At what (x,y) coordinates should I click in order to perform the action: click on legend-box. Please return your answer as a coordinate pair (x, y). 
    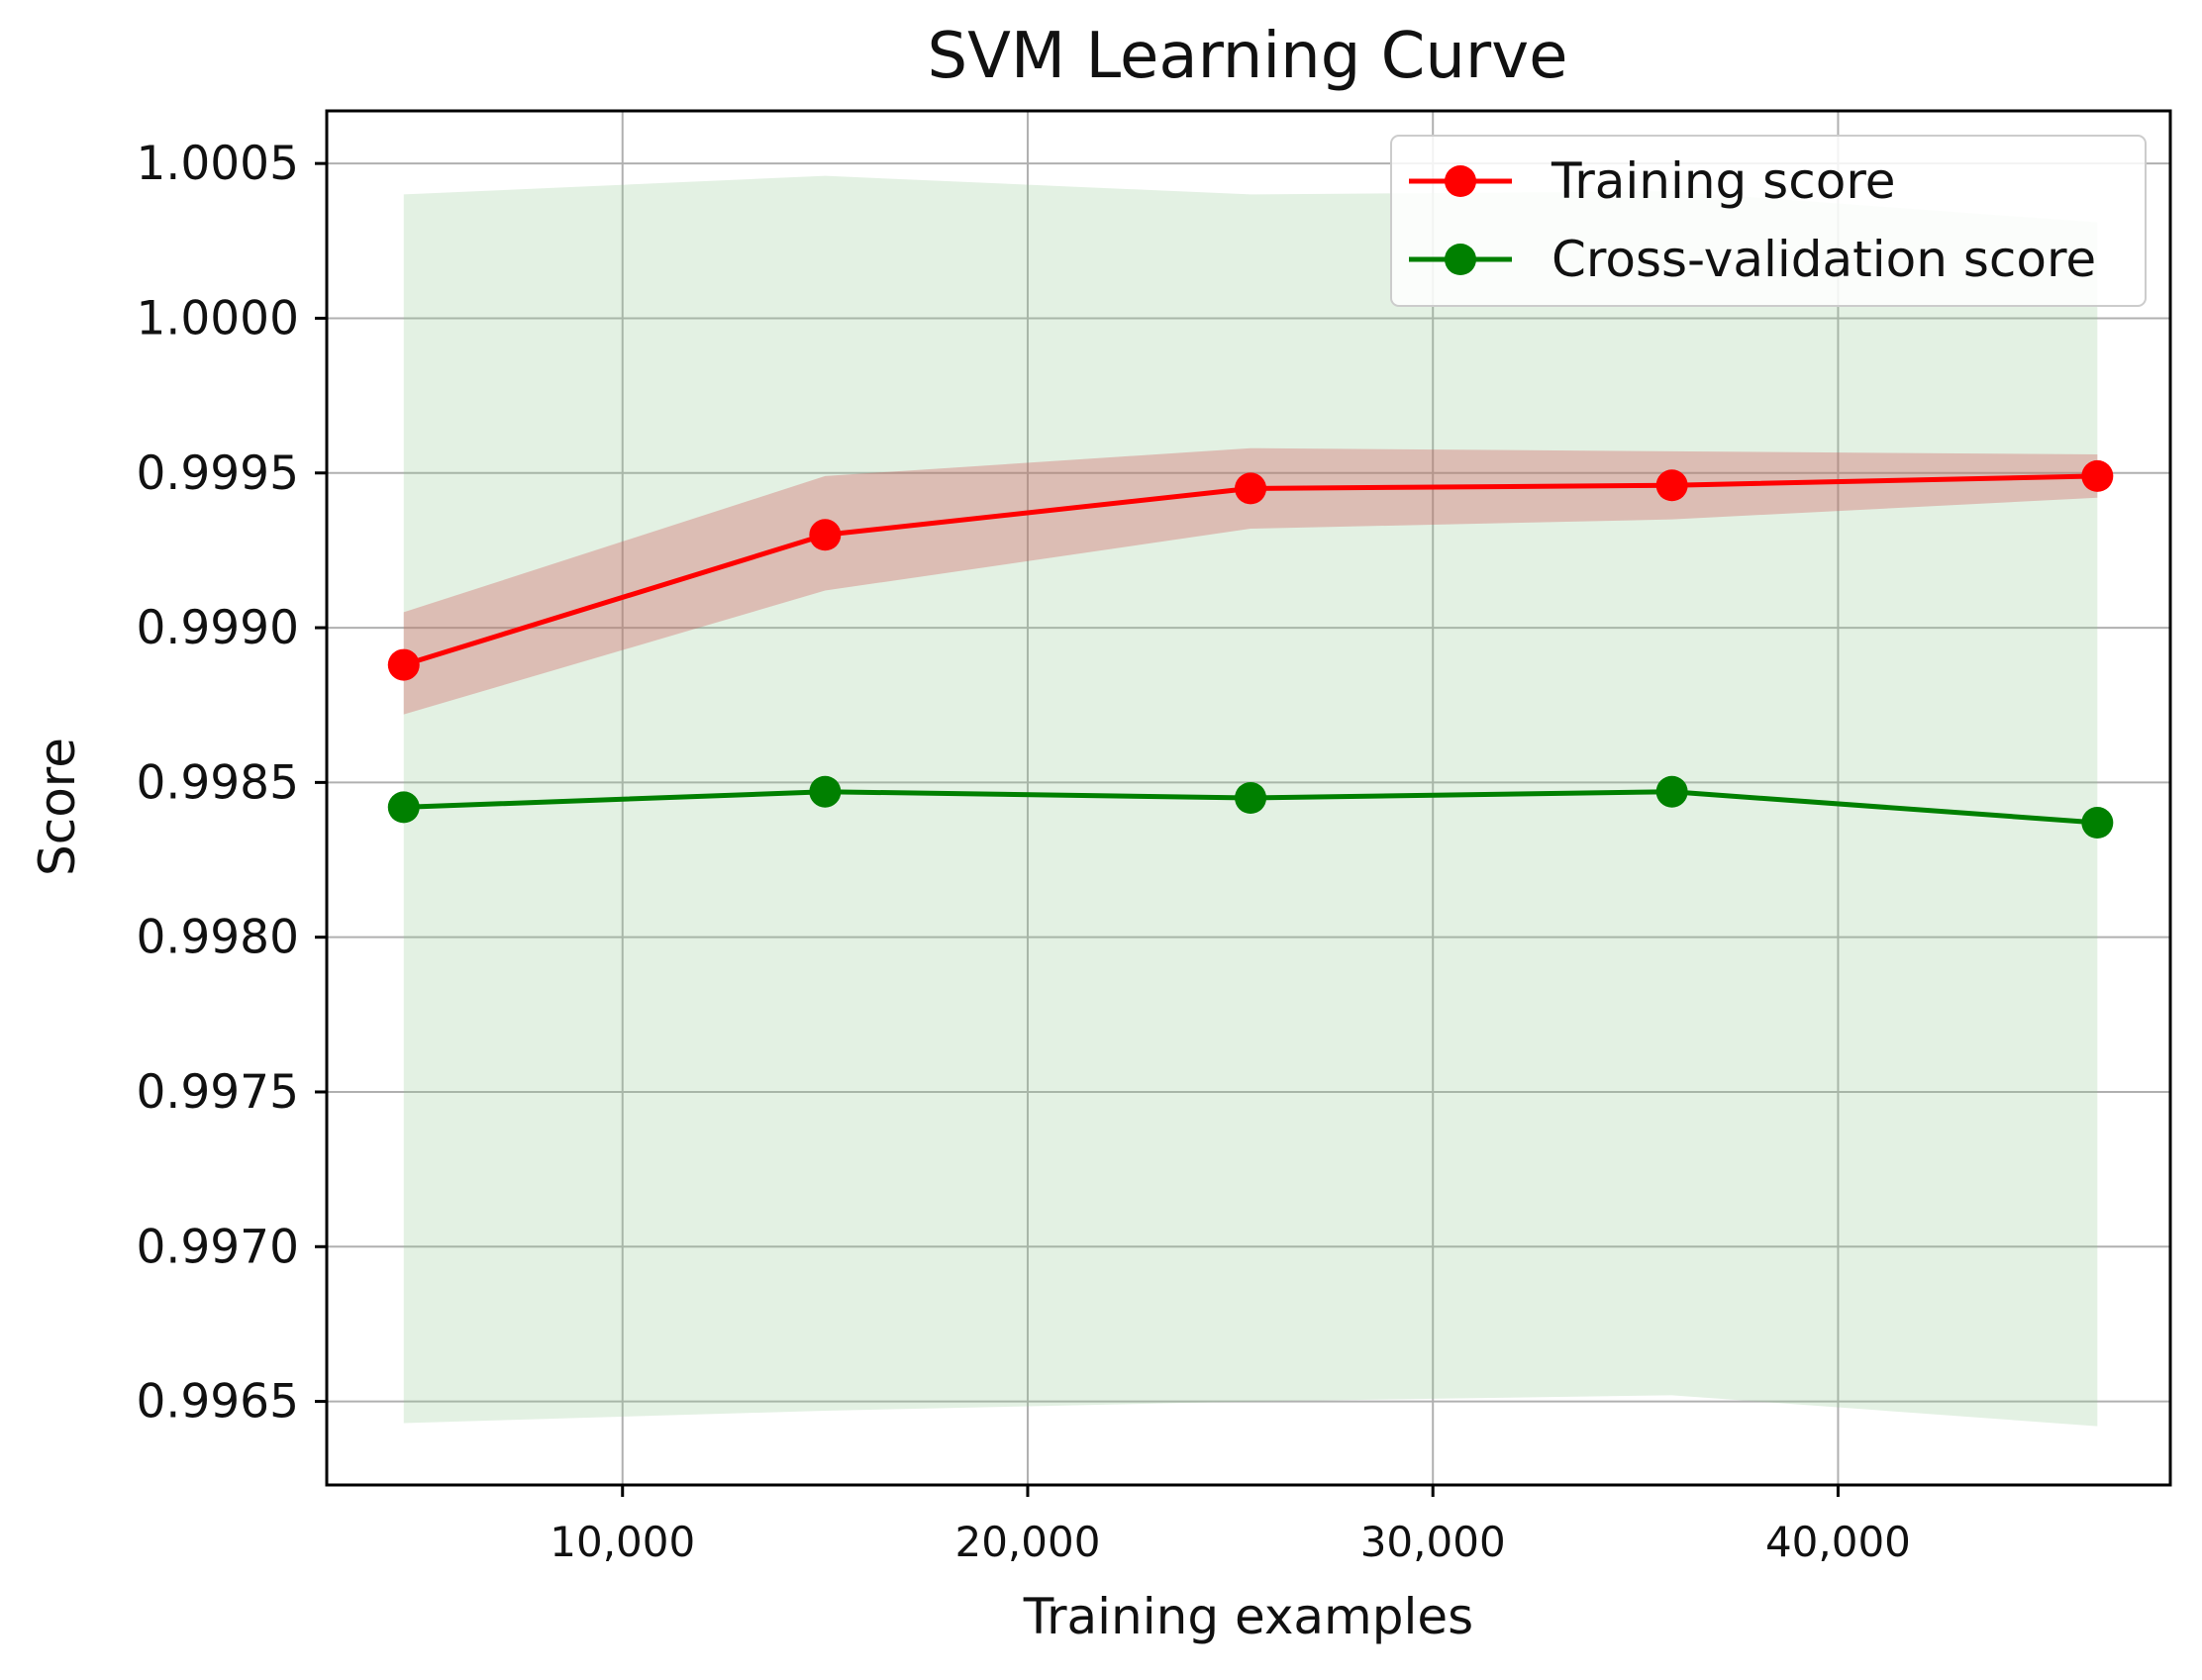
    Looking at the image, I should click on (1768, 221).